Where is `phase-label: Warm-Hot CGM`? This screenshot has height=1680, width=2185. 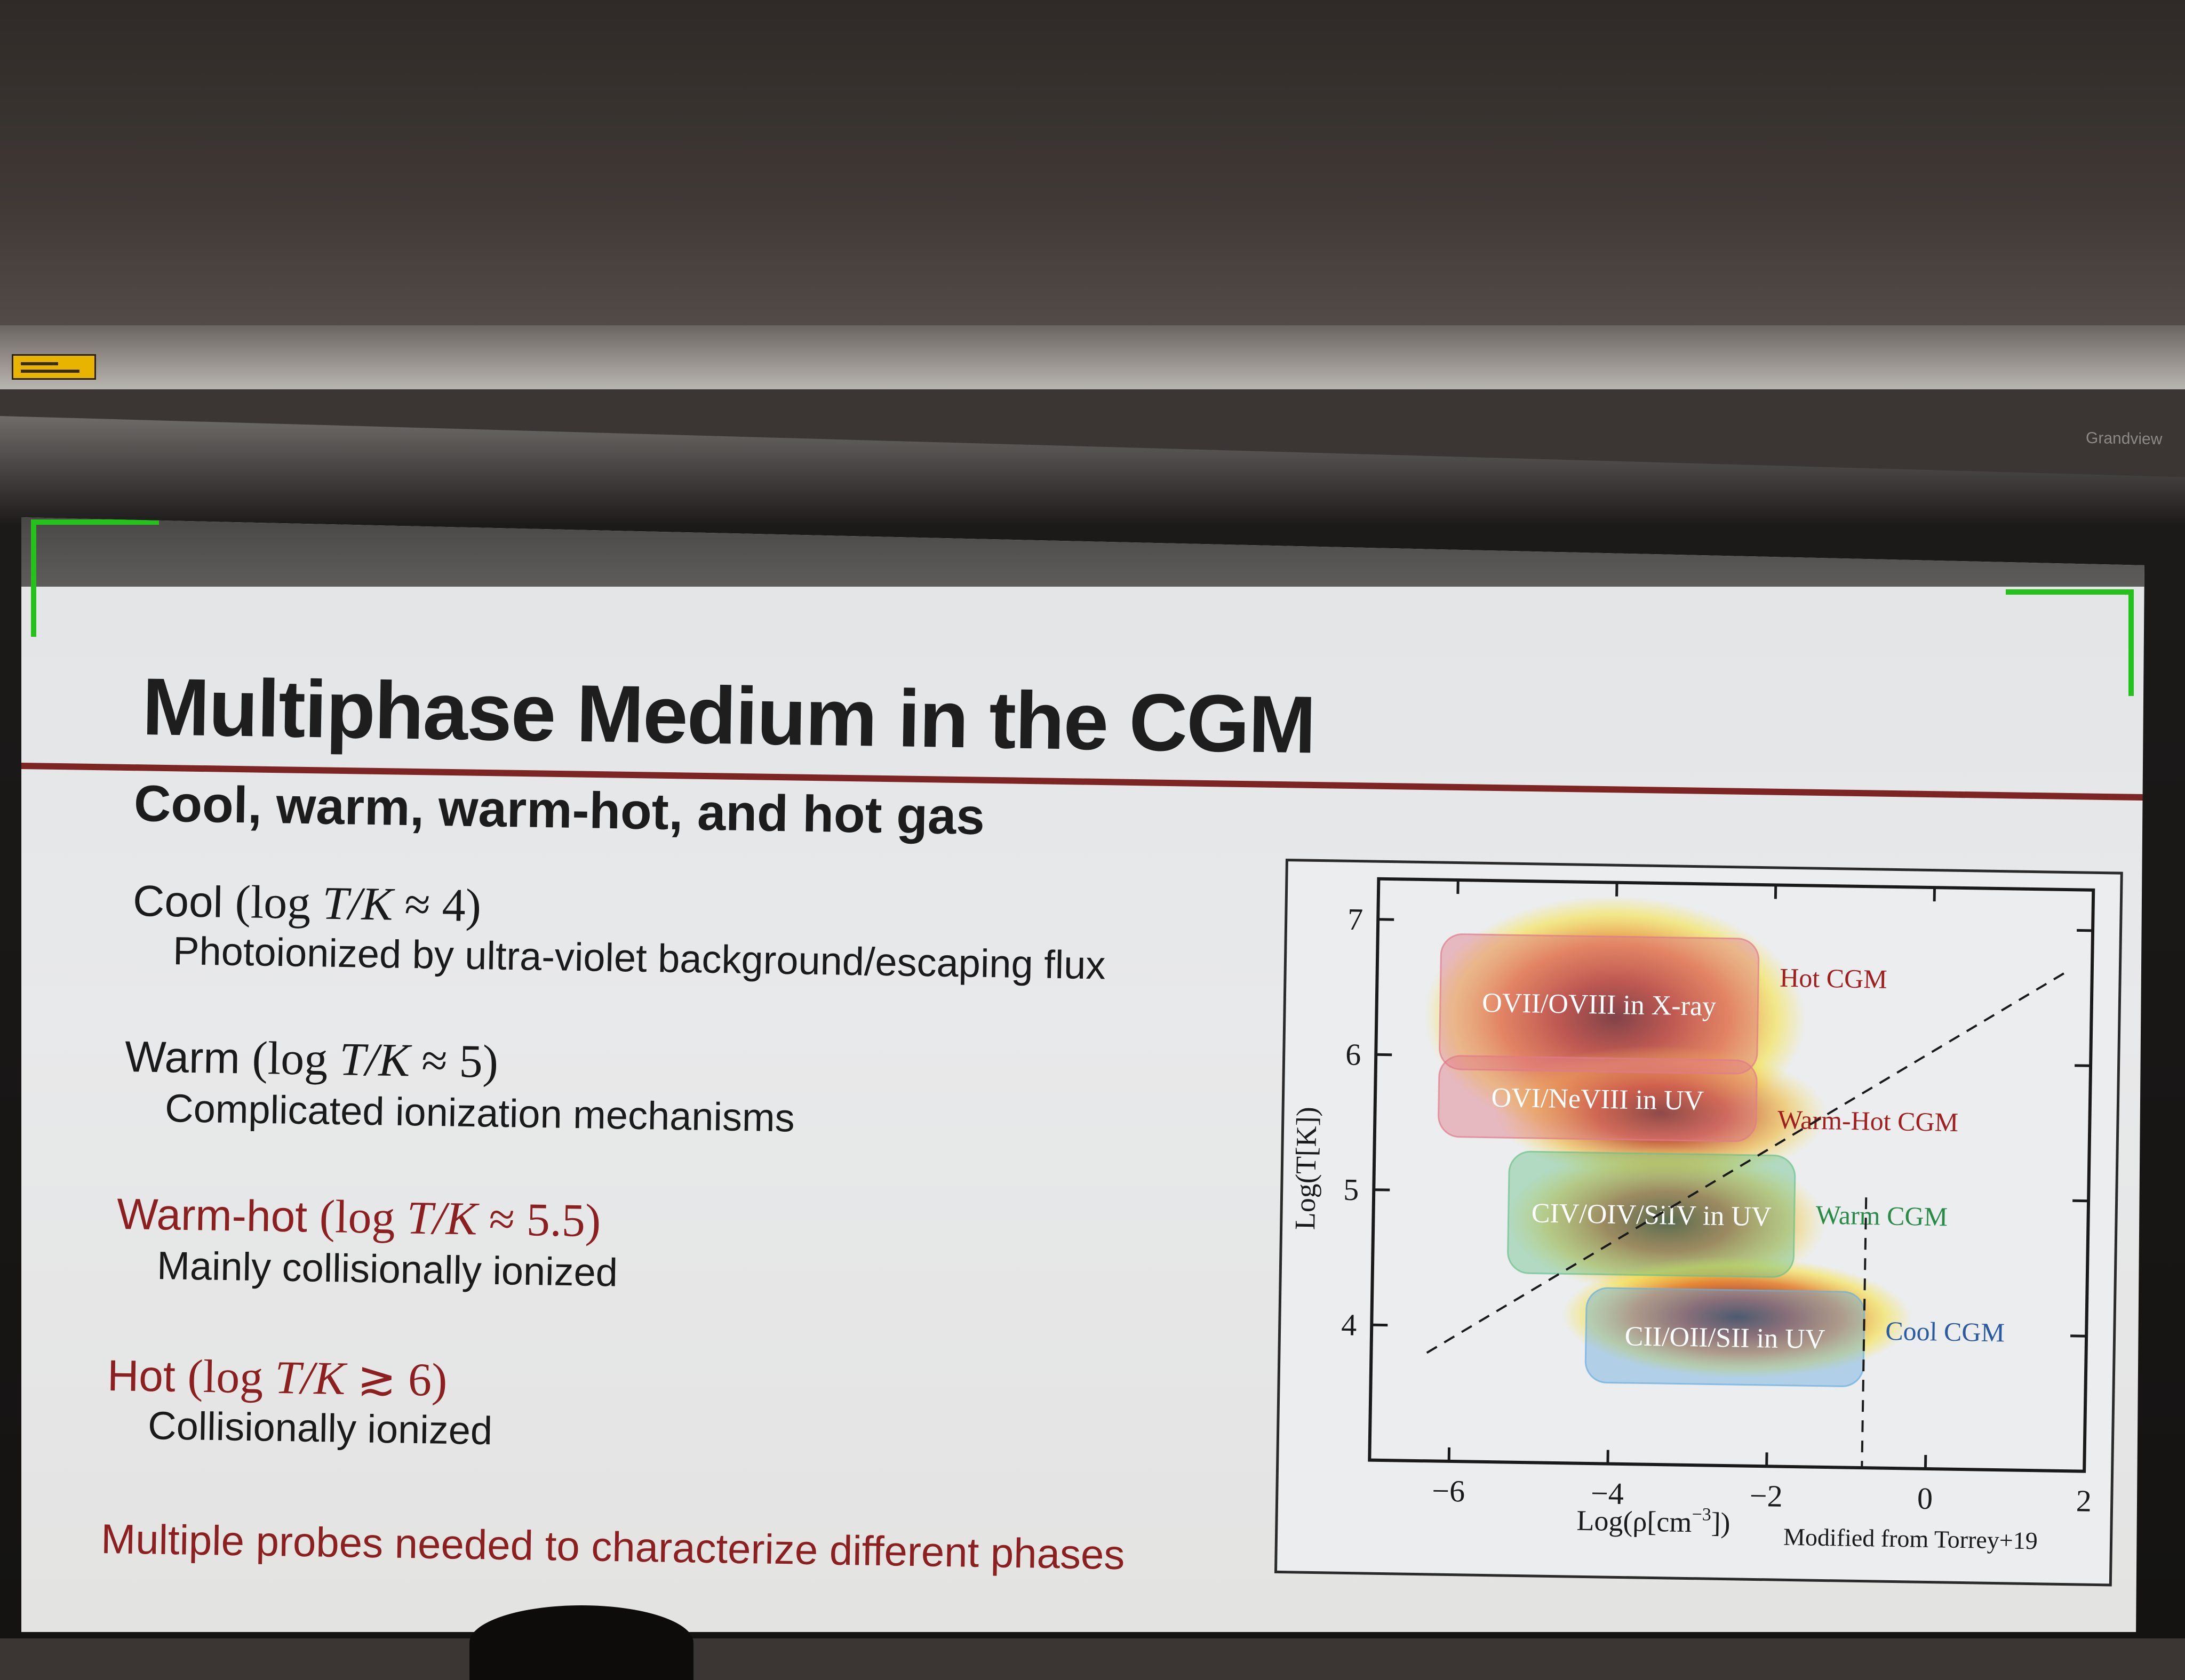
phase-label: Warm-Hot CGM is located at coordinates (1868, 1121).